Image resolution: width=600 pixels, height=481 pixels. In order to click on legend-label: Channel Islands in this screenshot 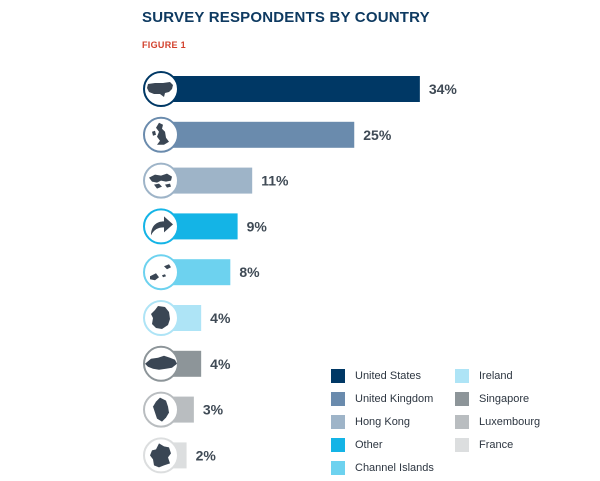, I will do `click(394, 468)`.